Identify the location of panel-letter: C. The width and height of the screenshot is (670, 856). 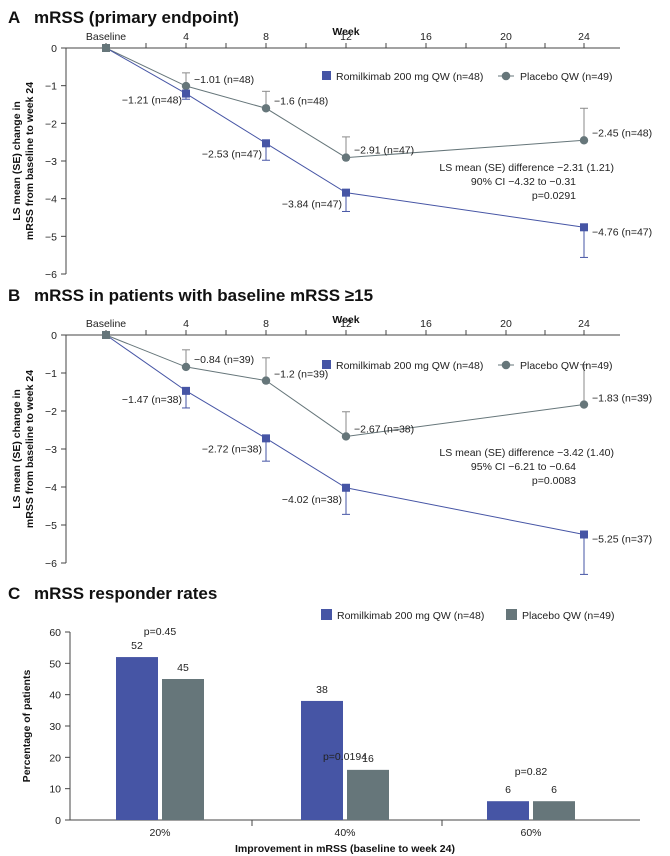
(14, 593).